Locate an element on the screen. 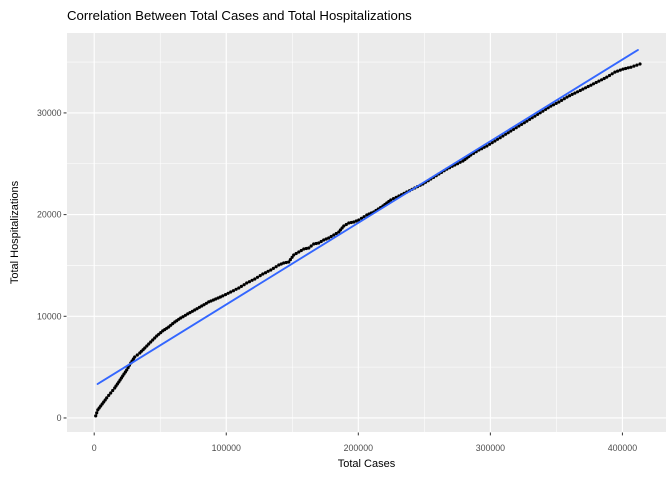  y-tick-label: 10000 is located at coordinates (49, 316).